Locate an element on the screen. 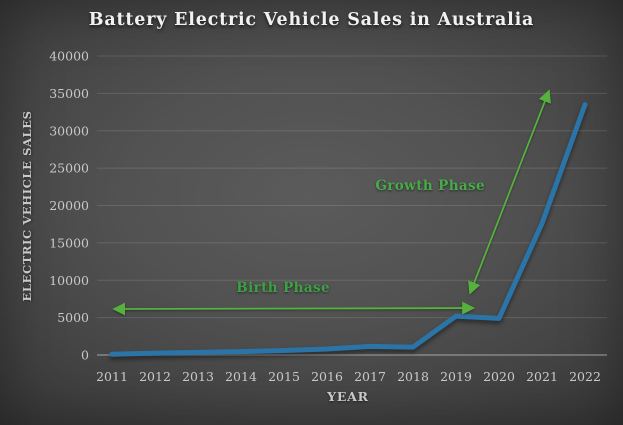 The width and height of the screenshot is (623, 425). x-tick-label: 2013 is located at coordinates (198, 376).